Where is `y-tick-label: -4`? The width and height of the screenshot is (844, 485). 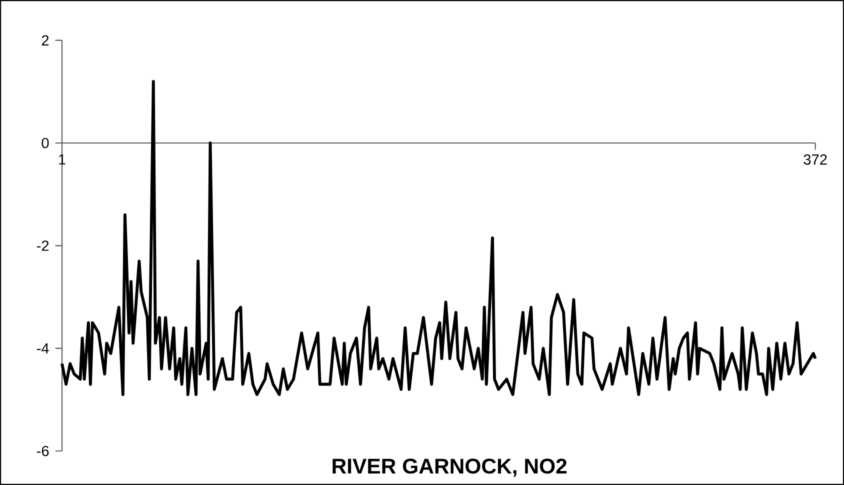 y-tick-label: -4 is located at coordinates (42, 348).